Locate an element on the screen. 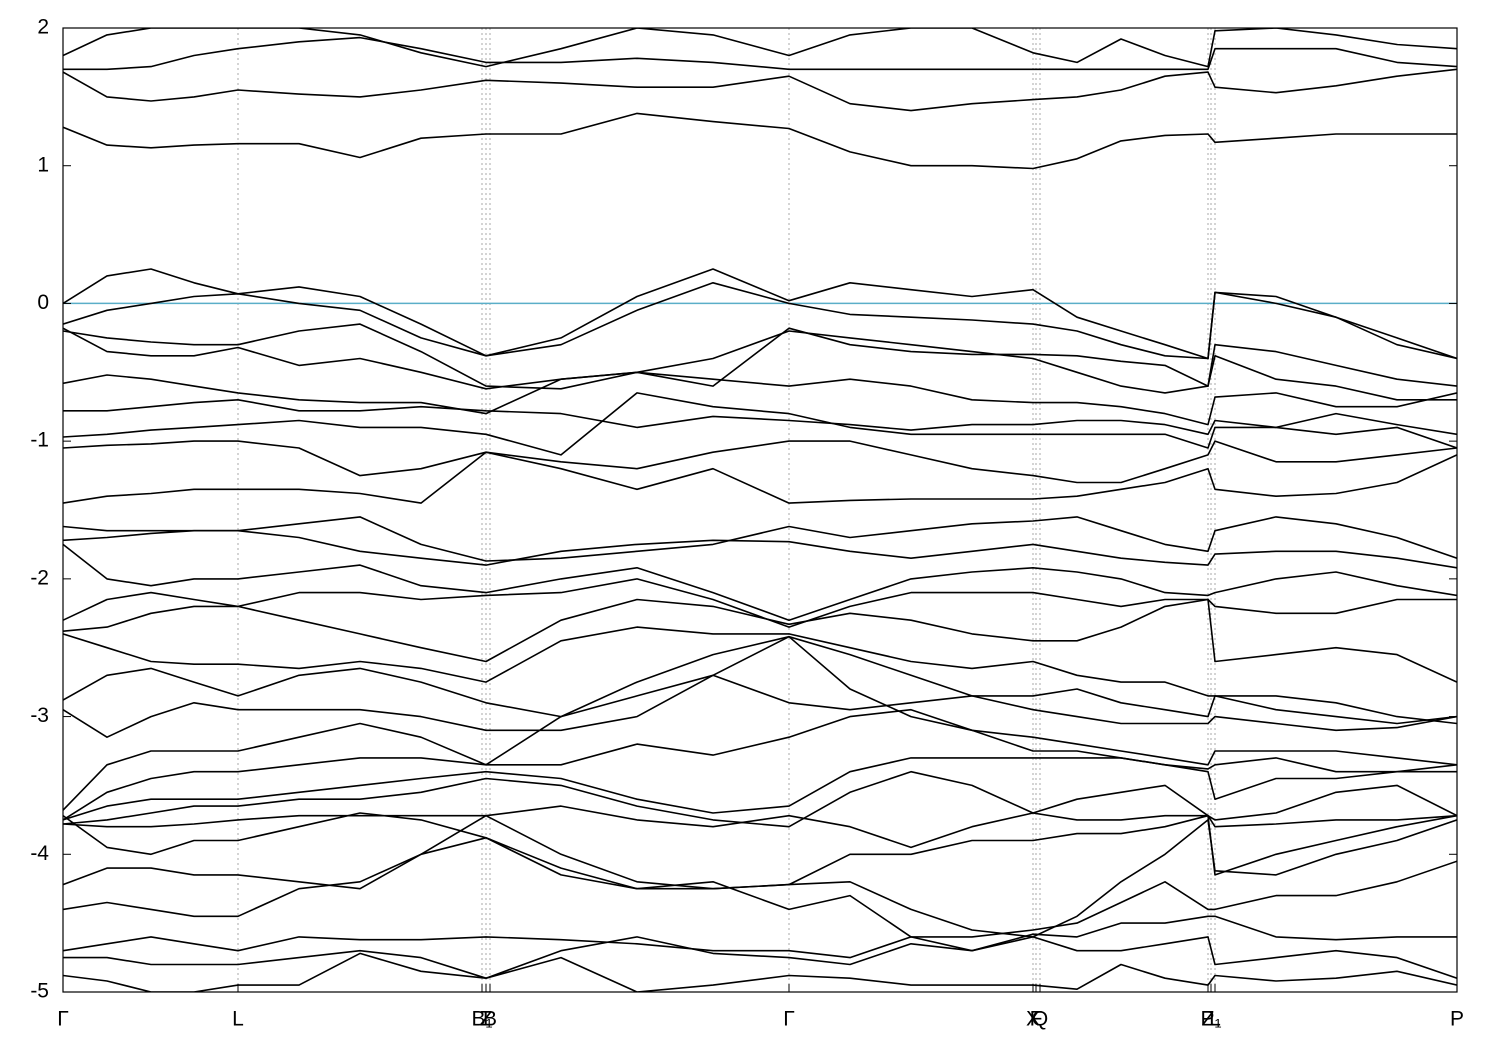 The width and height of the screenshot is (1500, 1055). x-tick-label: P₁ is located at coordinates (1210, 1019).